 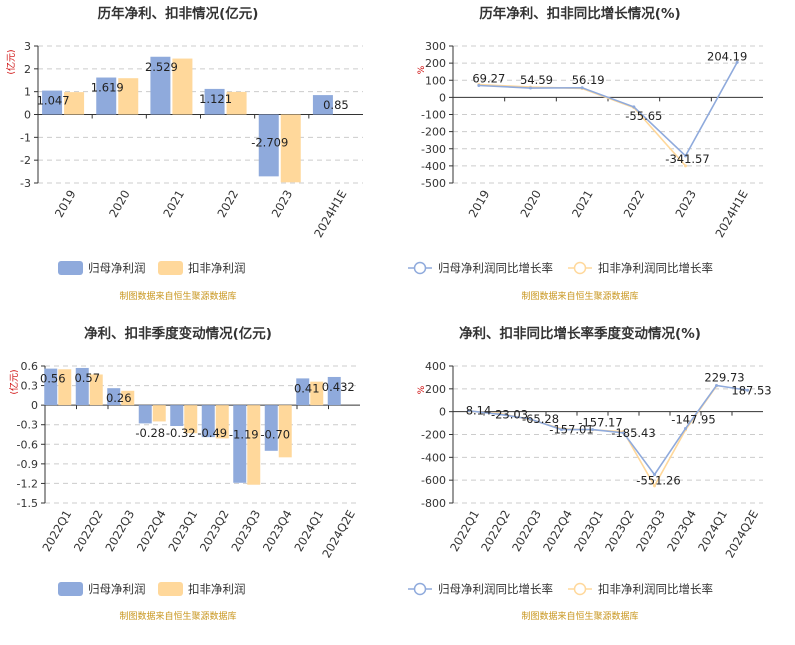 I want to click on y-tick-label: -400, so click(x=433, y=457).